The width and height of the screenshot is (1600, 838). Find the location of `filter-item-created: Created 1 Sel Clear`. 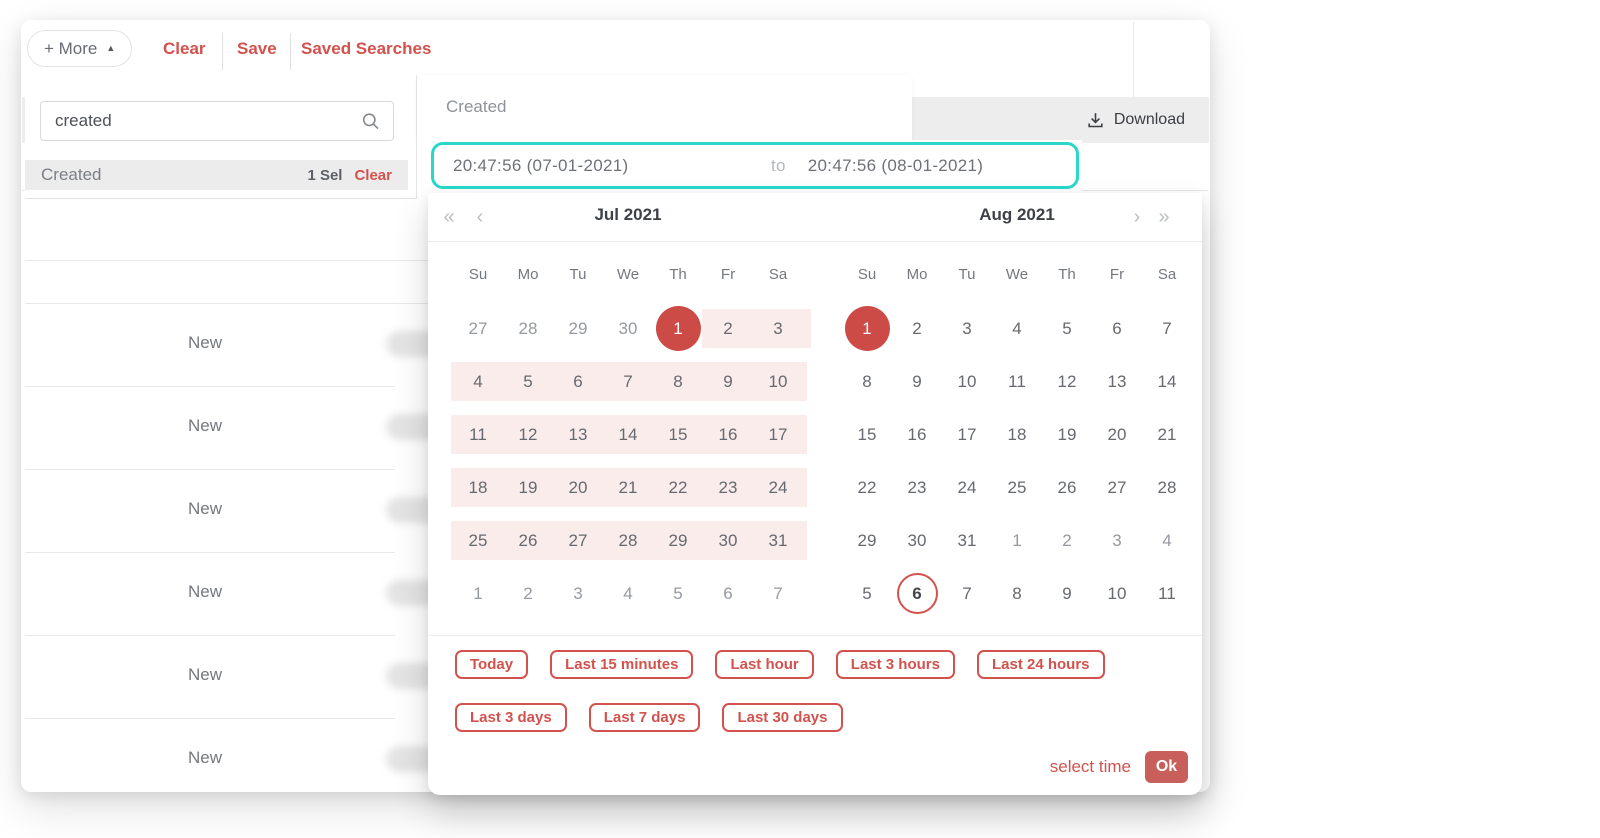

filter-item-created: Created 1 Sel Clear is located at coordinates (216, 175).